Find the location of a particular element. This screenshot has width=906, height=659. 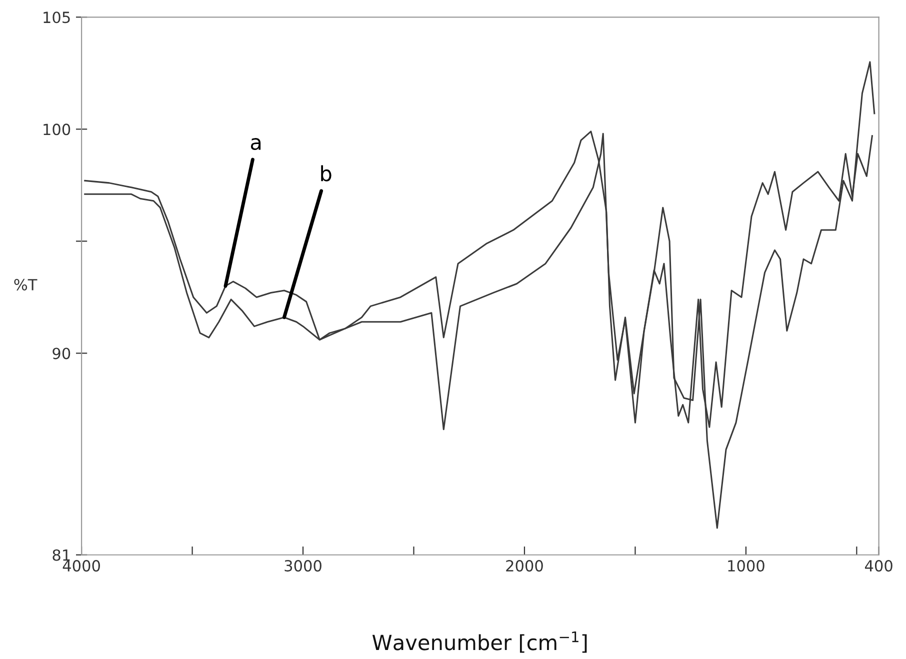

y-axis-title: %T is located at coordinates (26, 284).